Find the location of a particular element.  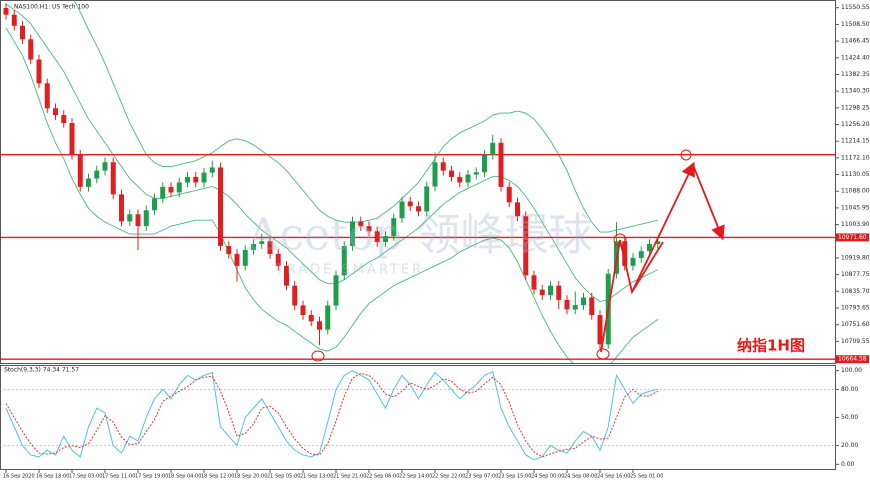

y-tick-label: 11508.50 is located at coordinates (855, 24).